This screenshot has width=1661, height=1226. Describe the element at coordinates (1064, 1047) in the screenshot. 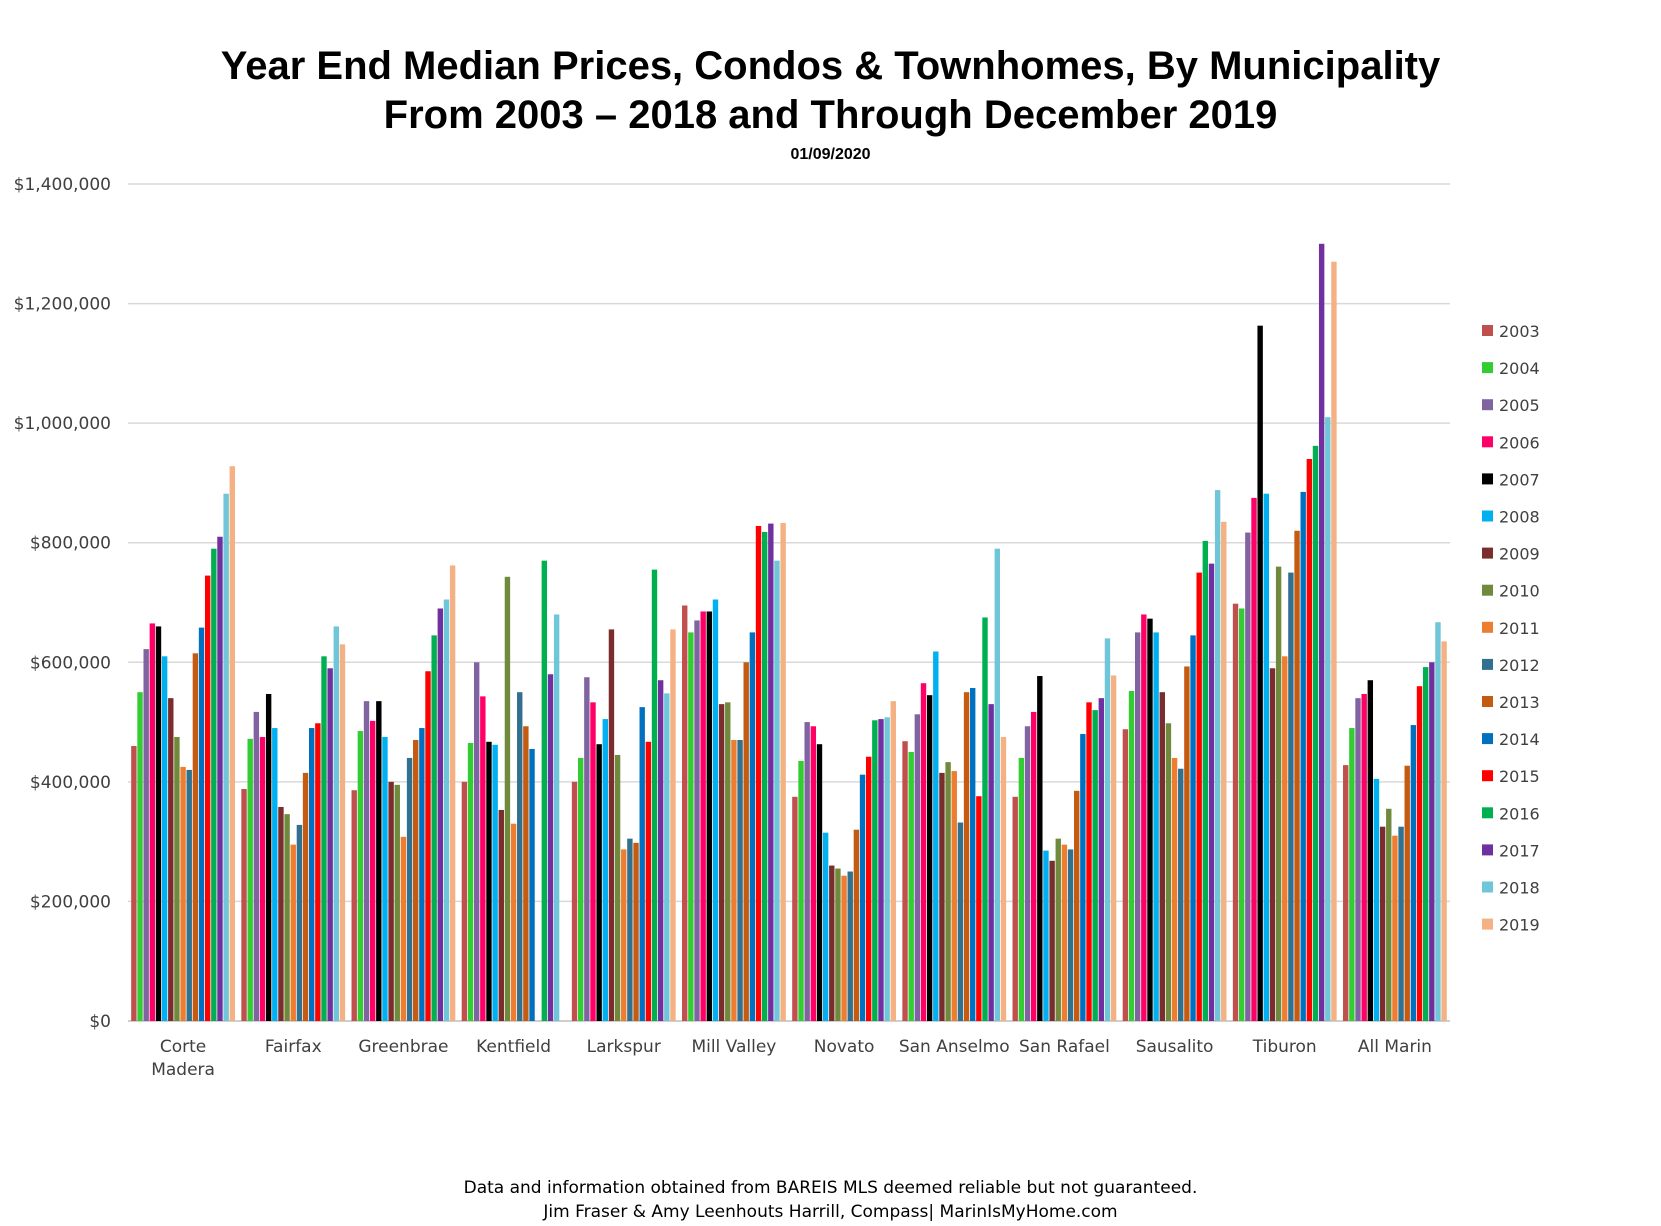

I see `x-tick-label: San Rafael` at that location.